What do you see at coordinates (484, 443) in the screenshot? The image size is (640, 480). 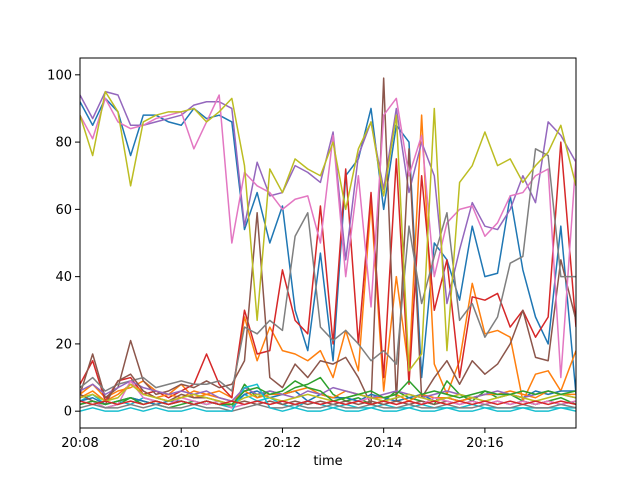 I see `x-tick-label: 20:16` at bounding box center [484, 443].